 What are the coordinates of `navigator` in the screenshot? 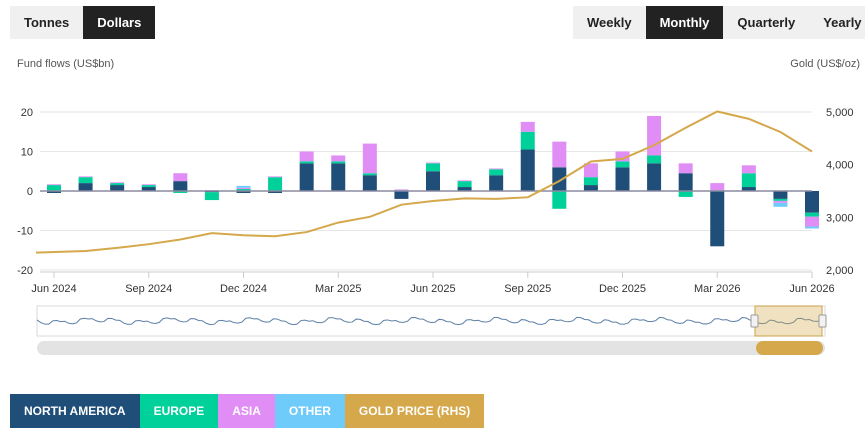 It's located at (431, 321).